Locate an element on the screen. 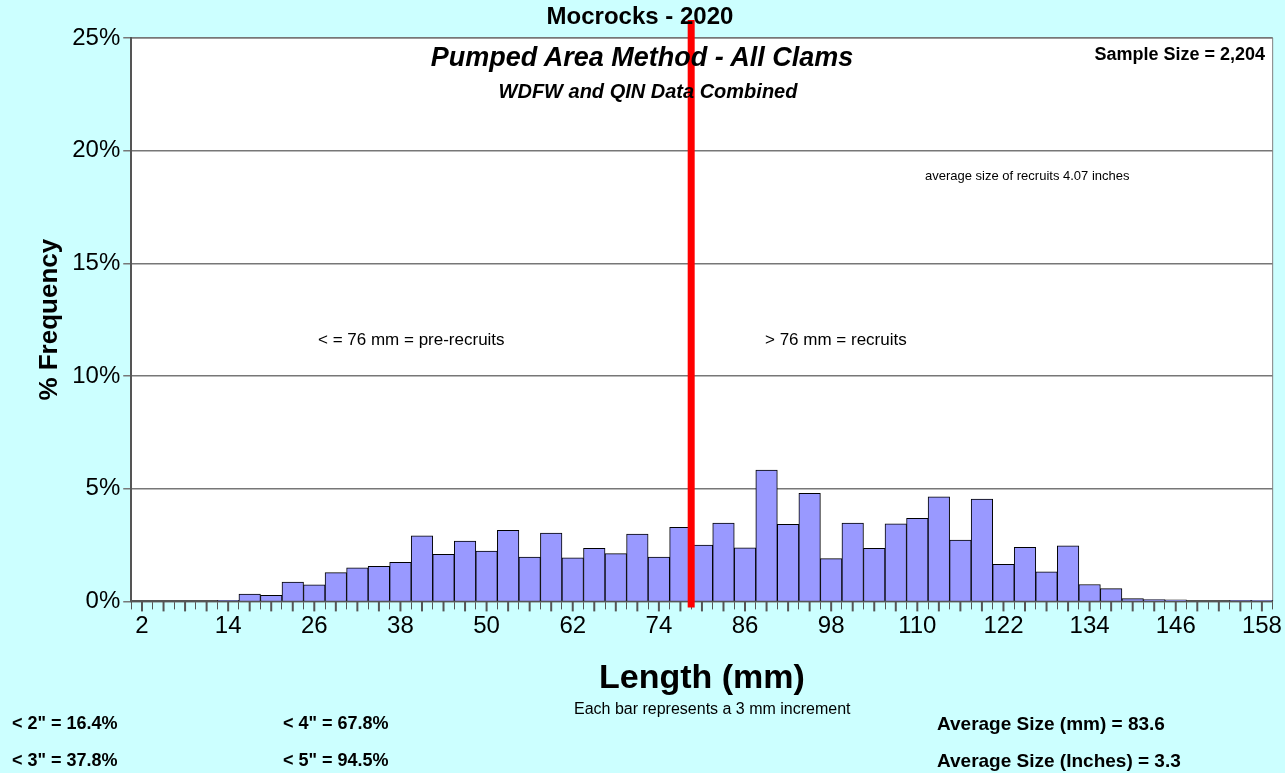 The height and width of the screenshot is (773, 1285). x-tick-label: 98 is located at coordinates (831, 625).